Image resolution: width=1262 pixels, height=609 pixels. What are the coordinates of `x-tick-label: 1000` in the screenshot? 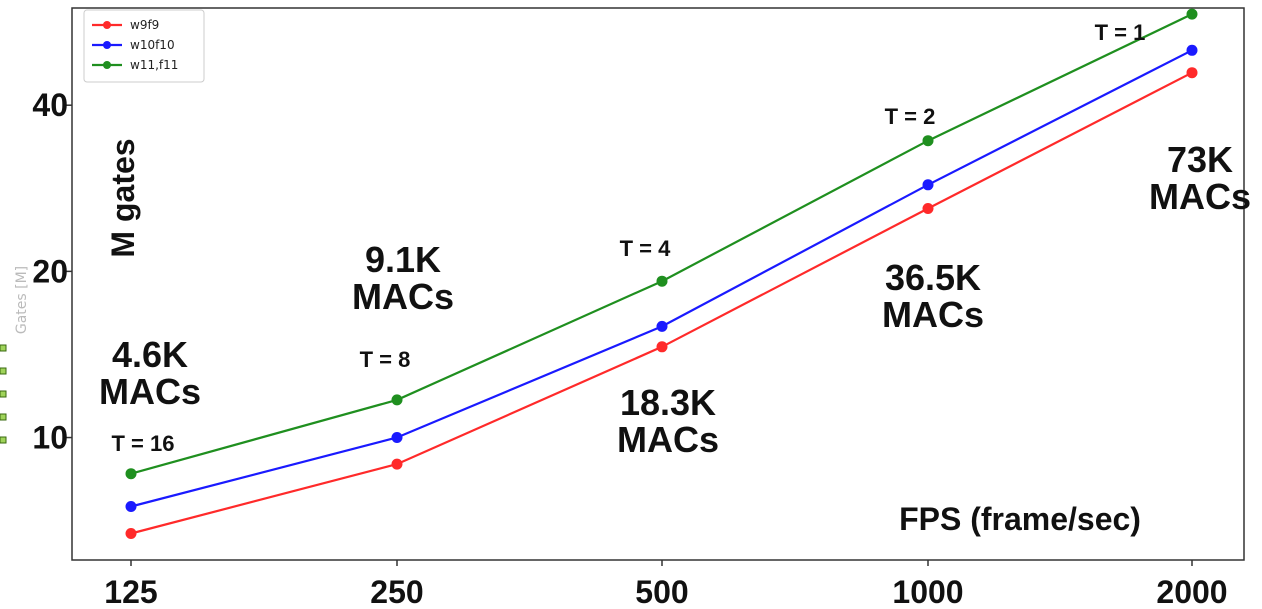 It's located at (927, 591).